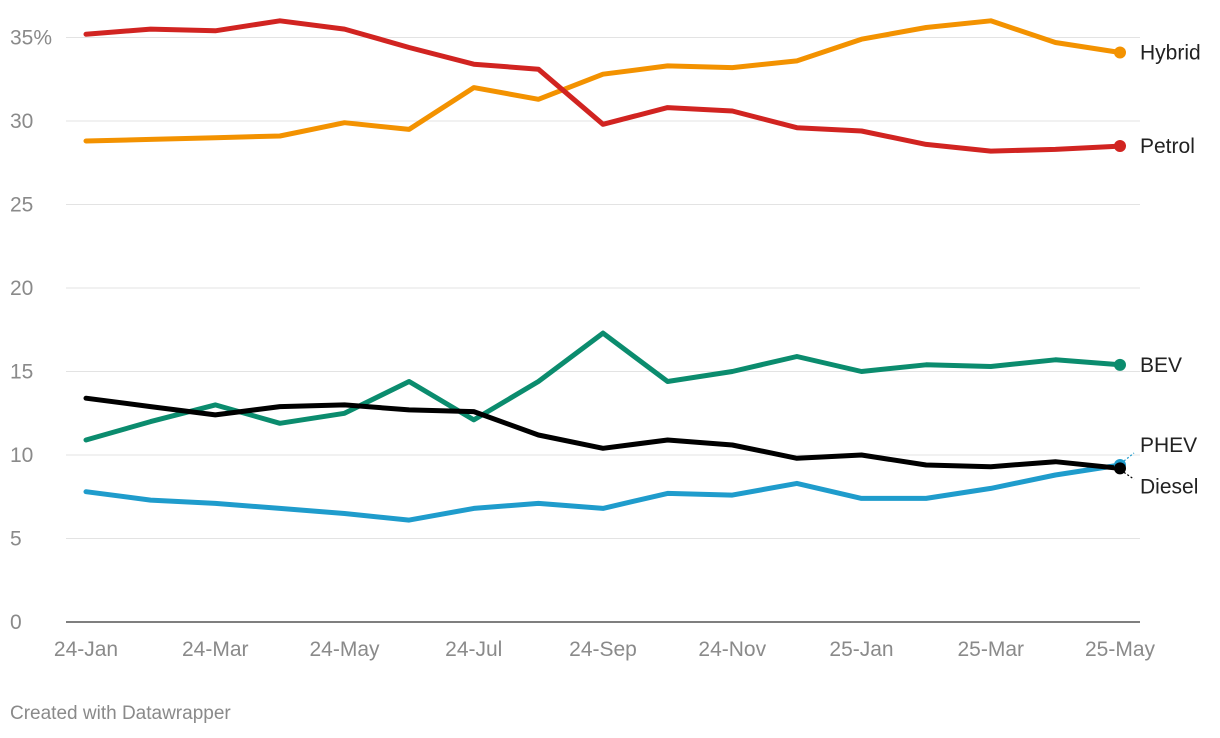 The width and height of the screenshot is (1220, 738). Describe the element at coordinates (120, 713) in the screenshot. I see `credit-text: Created with Datawrapper` at that location.